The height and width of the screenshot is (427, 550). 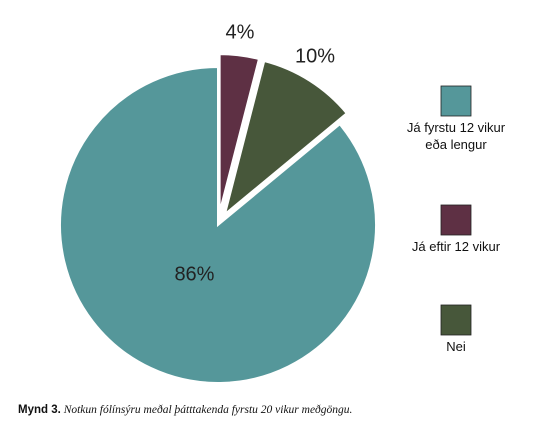 What do you see at coordinates (315, 56) in the screenshot?
I see `slice-label-10: 10%` at bounding box center [315, 56].